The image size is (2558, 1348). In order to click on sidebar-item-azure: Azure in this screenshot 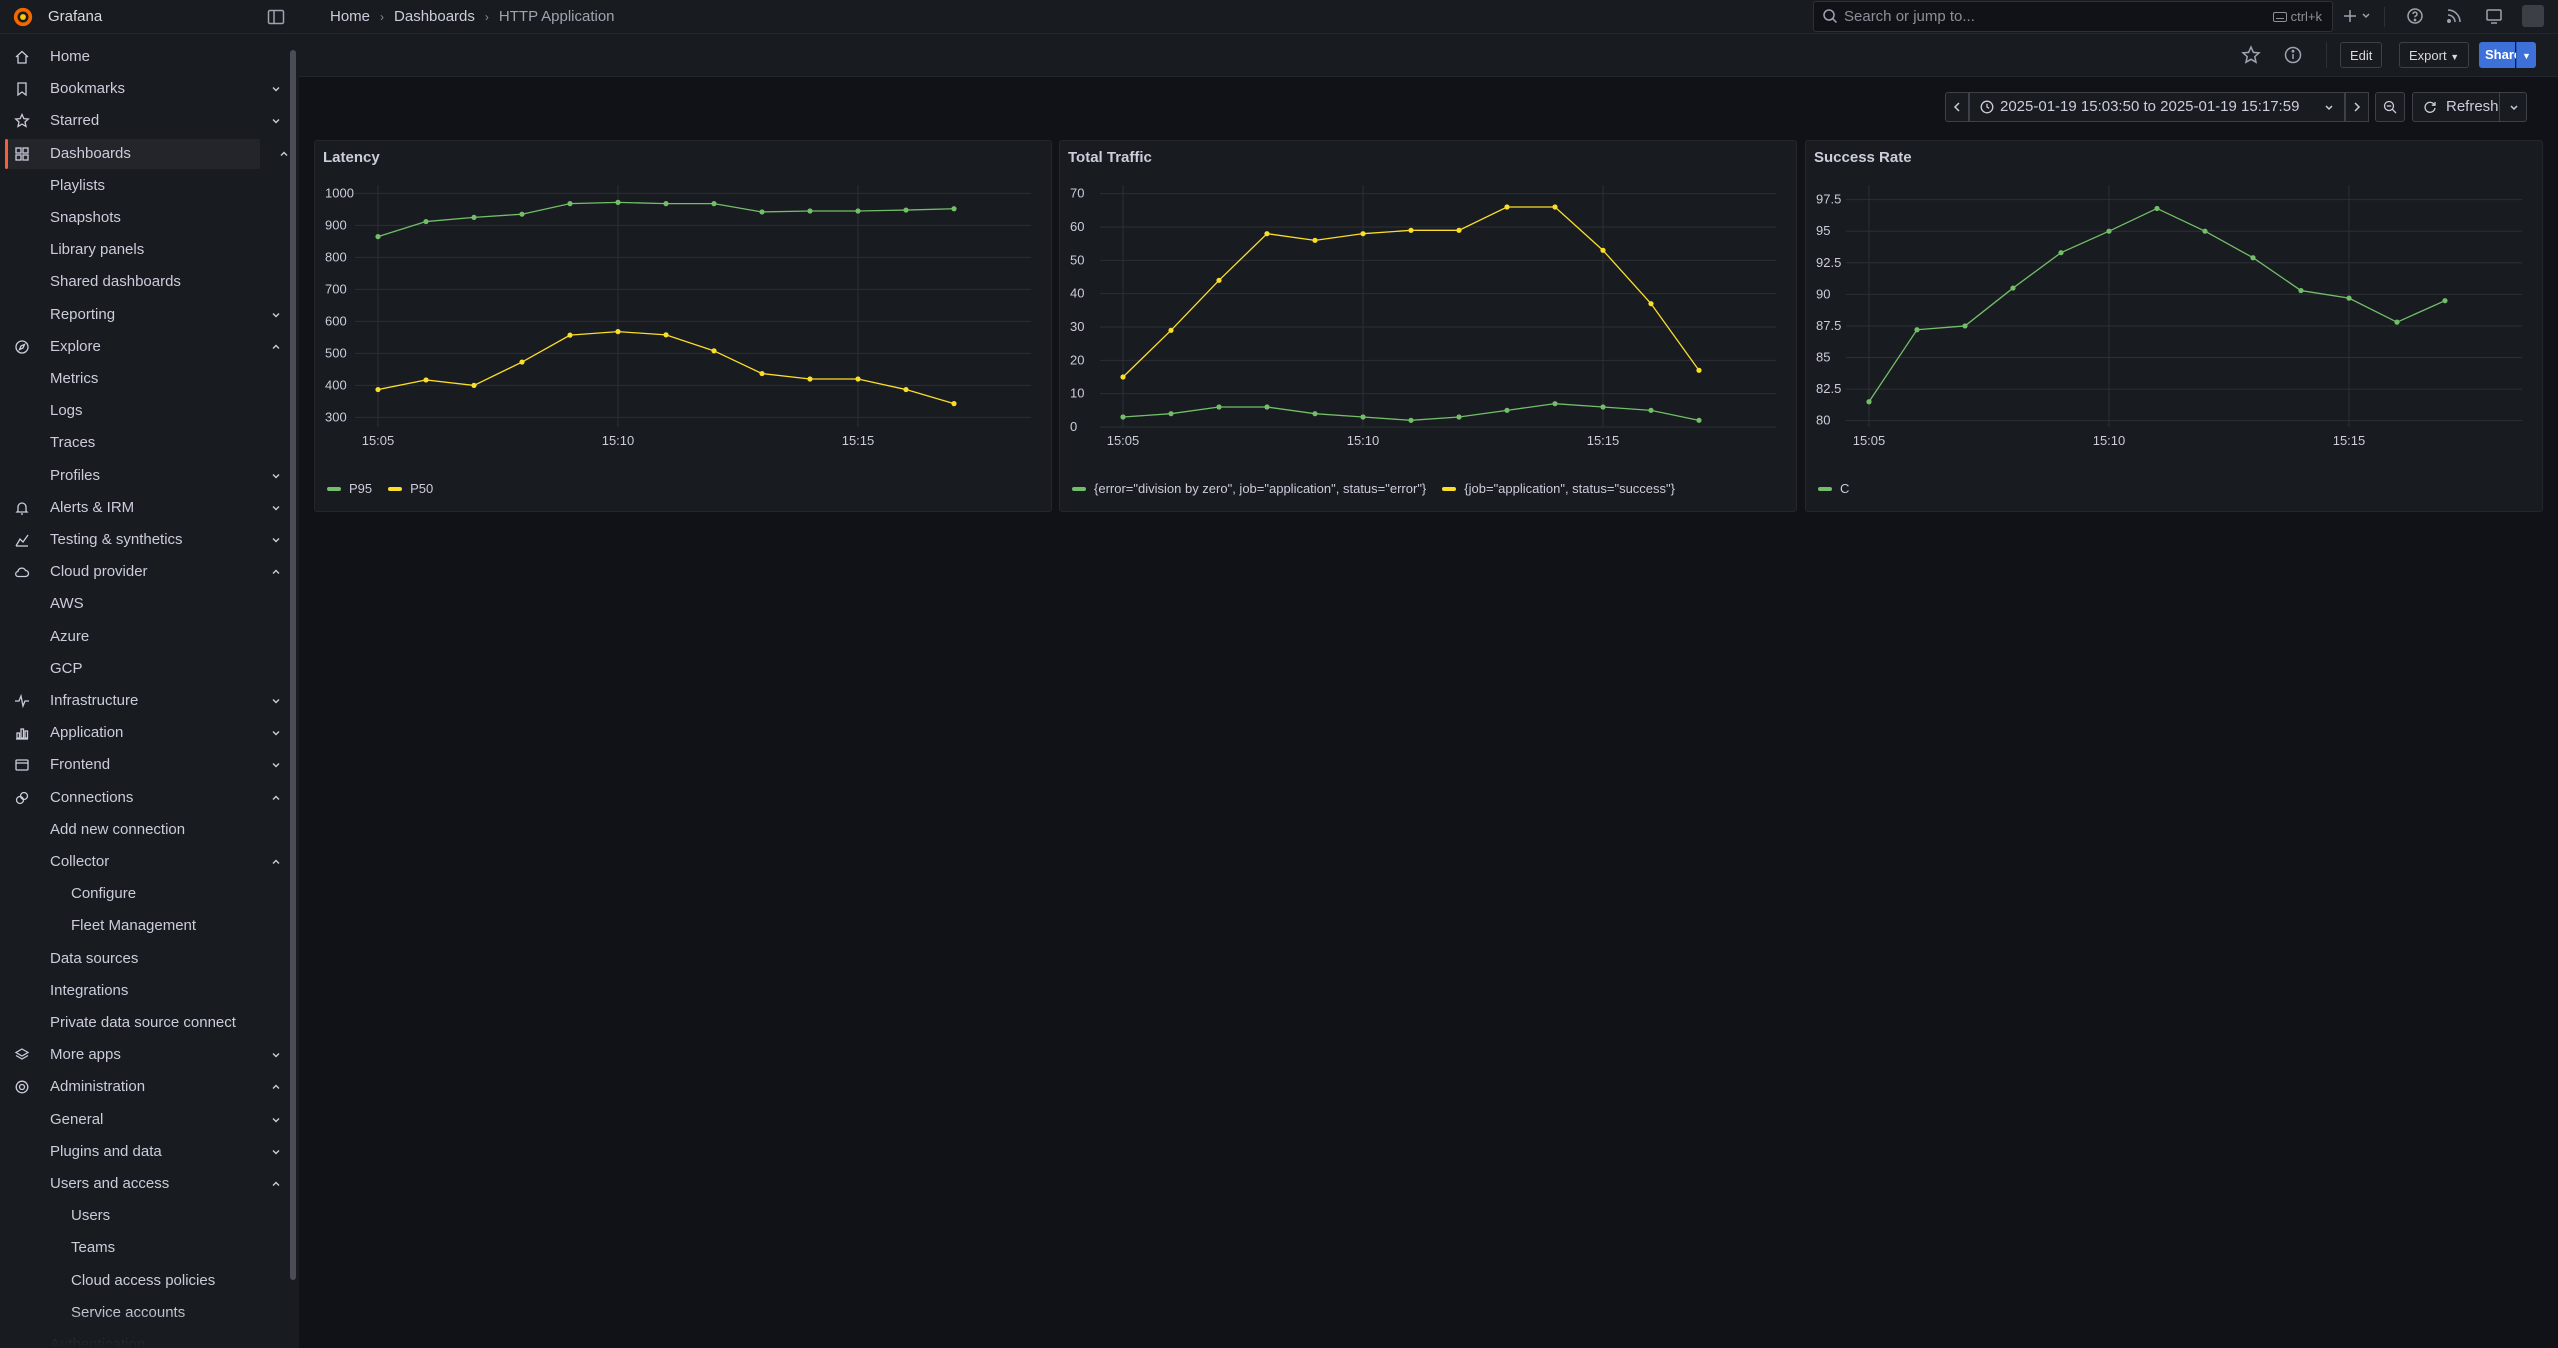, I will do `click(144, 637)`.